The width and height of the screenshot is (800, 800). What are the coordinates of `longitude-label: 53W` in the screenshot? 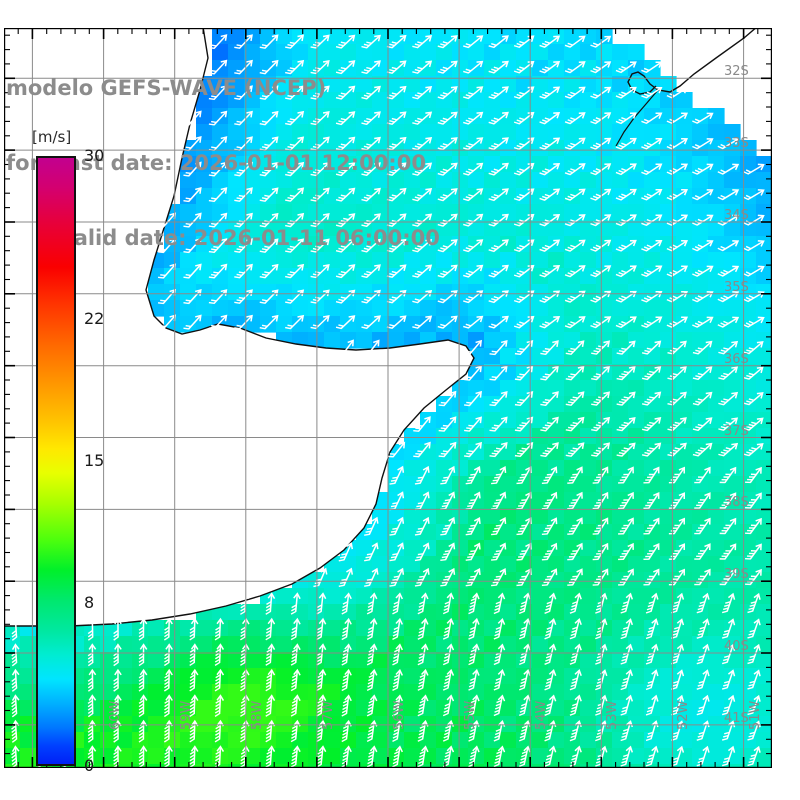 It's located at (613, 715).